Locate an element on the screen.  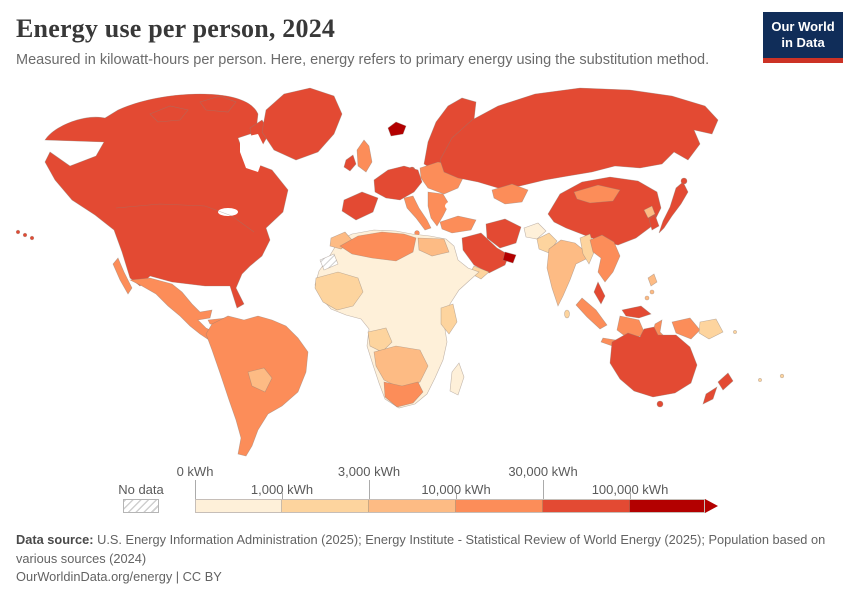
country-algeria-libya is located at coordinates (378, 246).